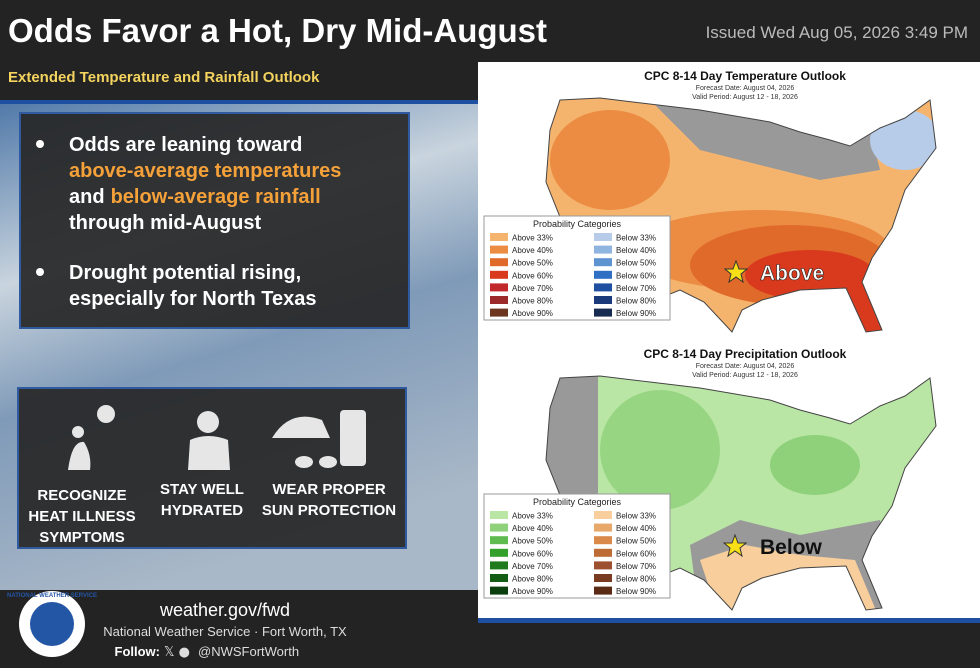 Image resolution: width=980 pixels, height=668 pixels. Describe the element at coordinates (353, 438) in the screenshot. I see `sunscreen-icon` at that location.